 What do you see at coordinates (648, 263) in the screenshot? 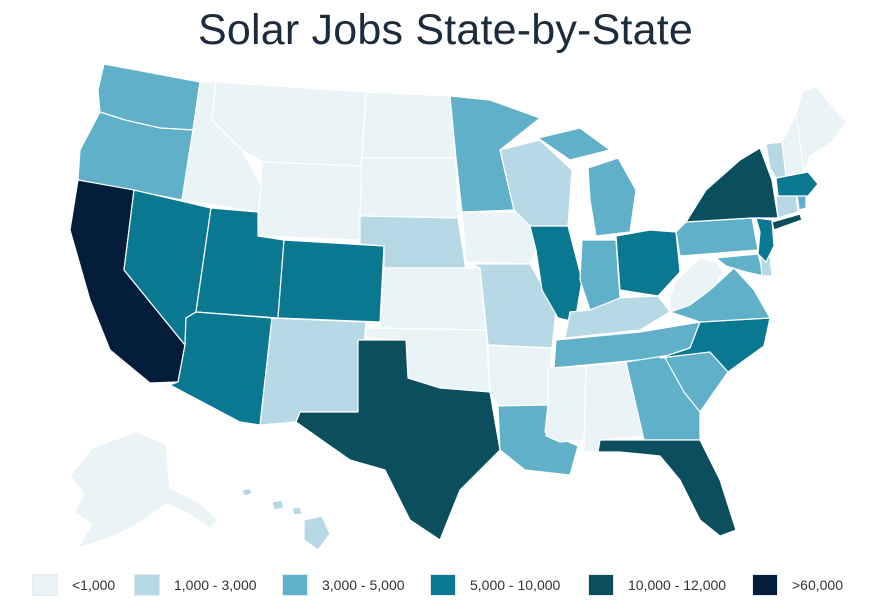
I see `state-oh` at bounding box center [648, 263].